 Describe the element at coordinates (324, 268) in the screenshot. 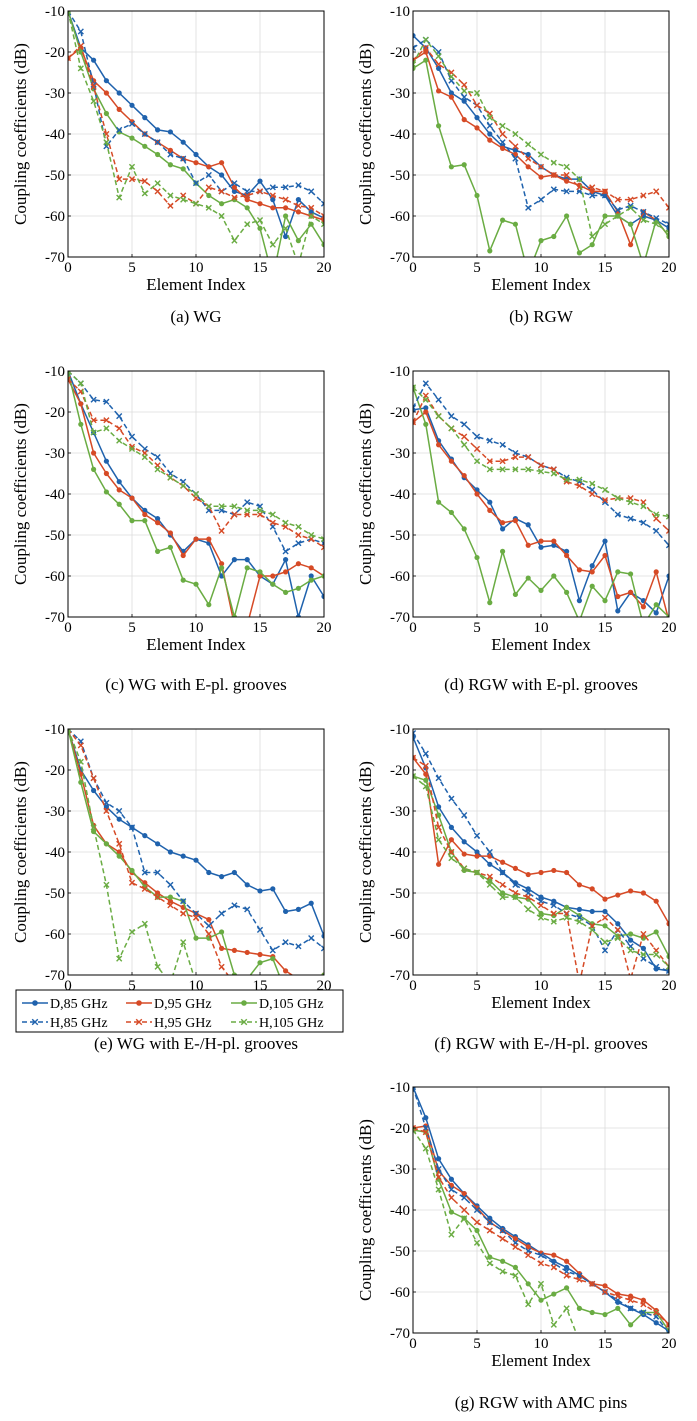

I see `x-tick-label: 20` at that location.